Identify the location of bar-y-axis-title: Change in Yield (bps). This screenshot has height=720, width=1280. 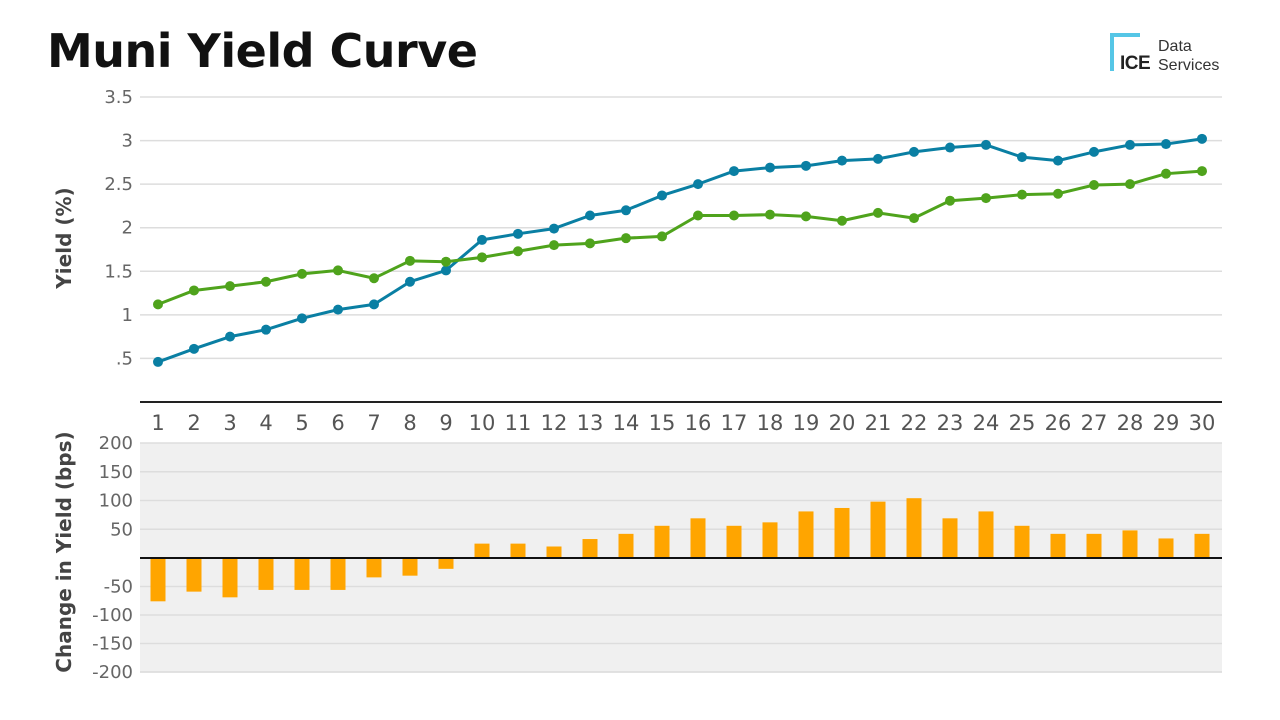
(64, 551).